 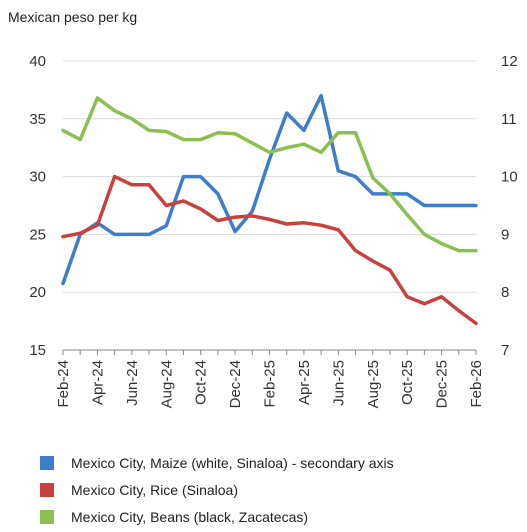 I want to click on left-tick-label: 30, so click(x=37, y=177).